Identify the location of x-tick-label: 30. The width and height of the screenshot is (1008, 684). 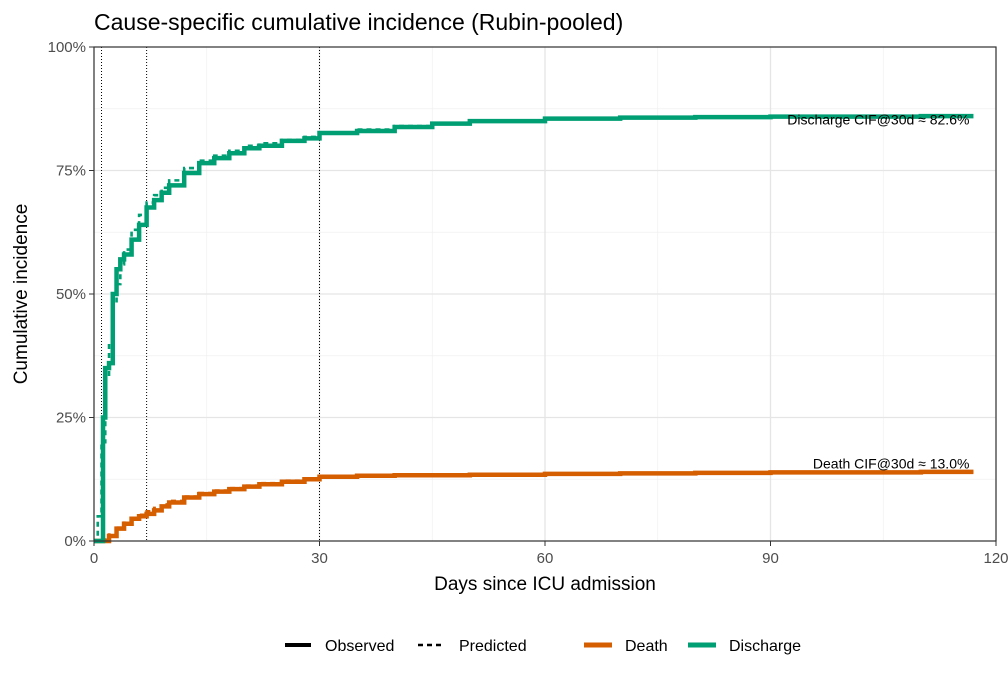
(319, 558).